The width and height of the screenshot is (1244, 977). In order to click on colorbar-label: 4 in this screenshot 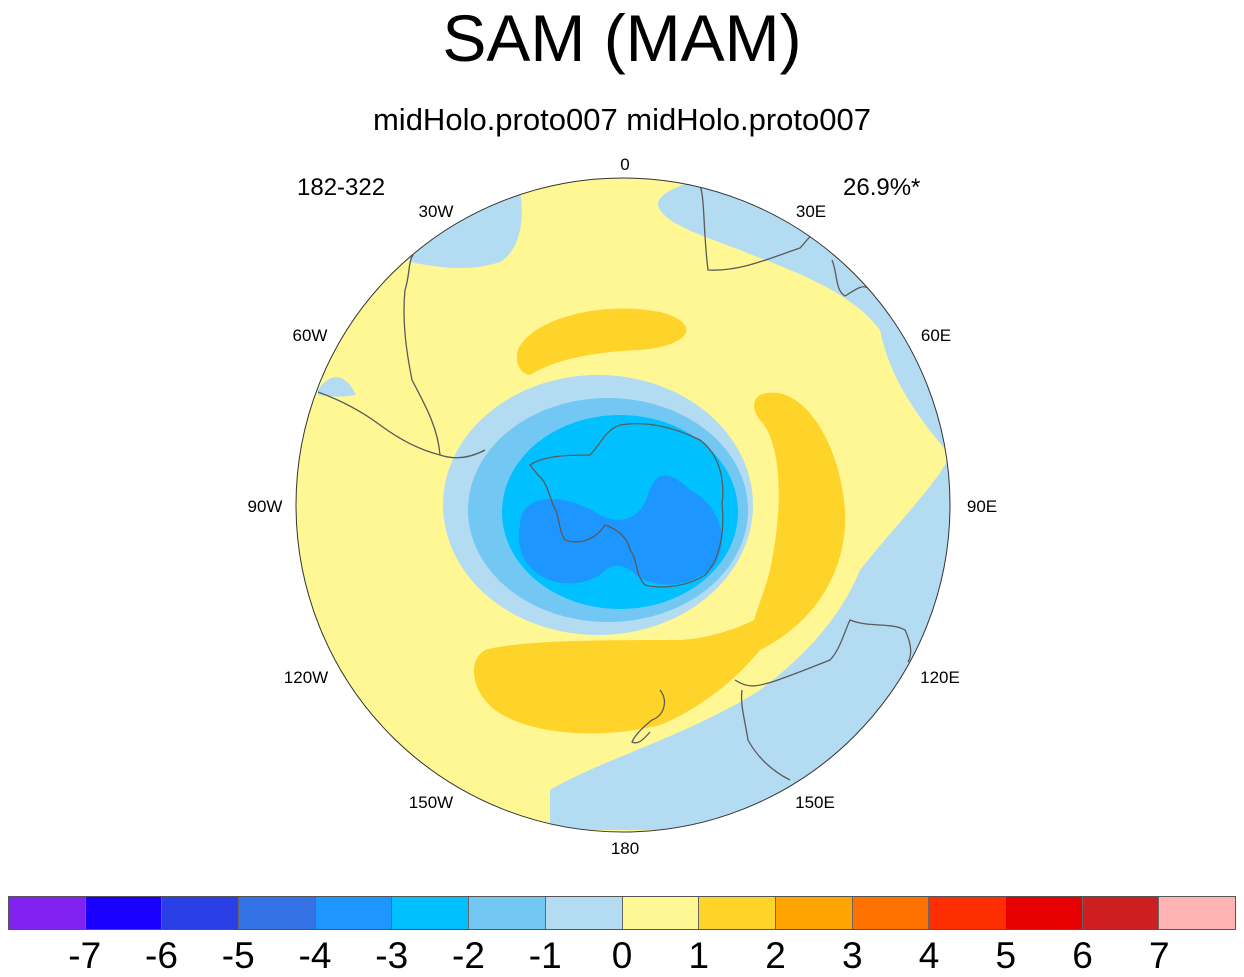, I will do `click(929, 955)`.